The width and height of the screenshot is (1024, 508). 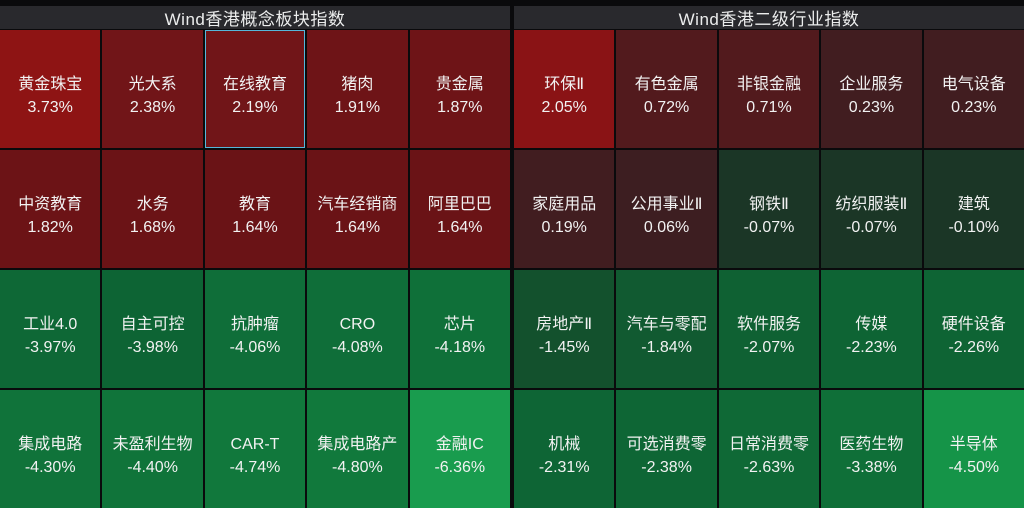 What do you see at coordinates (974, 347) in the screenshot?
I see `cell-change-value: -2.26%` at bounding box center [974, 347].